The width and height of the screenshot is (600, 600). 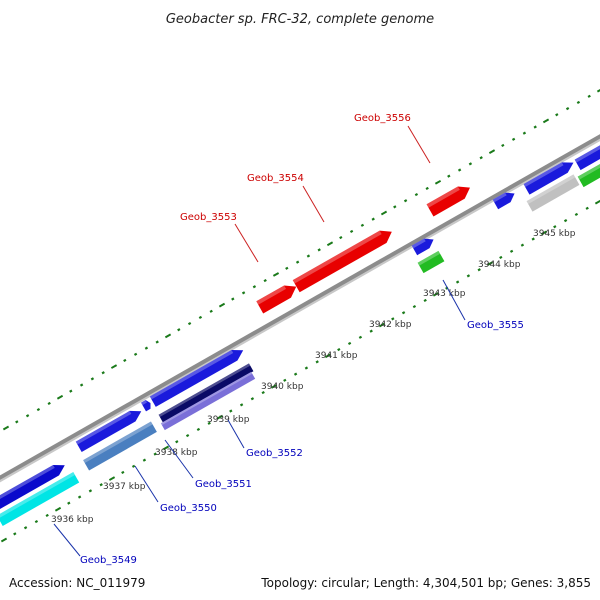 What do you see at coordinates (108, 560) in the screenshot?
I see `gene-label-geob-3549: Geob_3549` at bounding box center [108, 560].